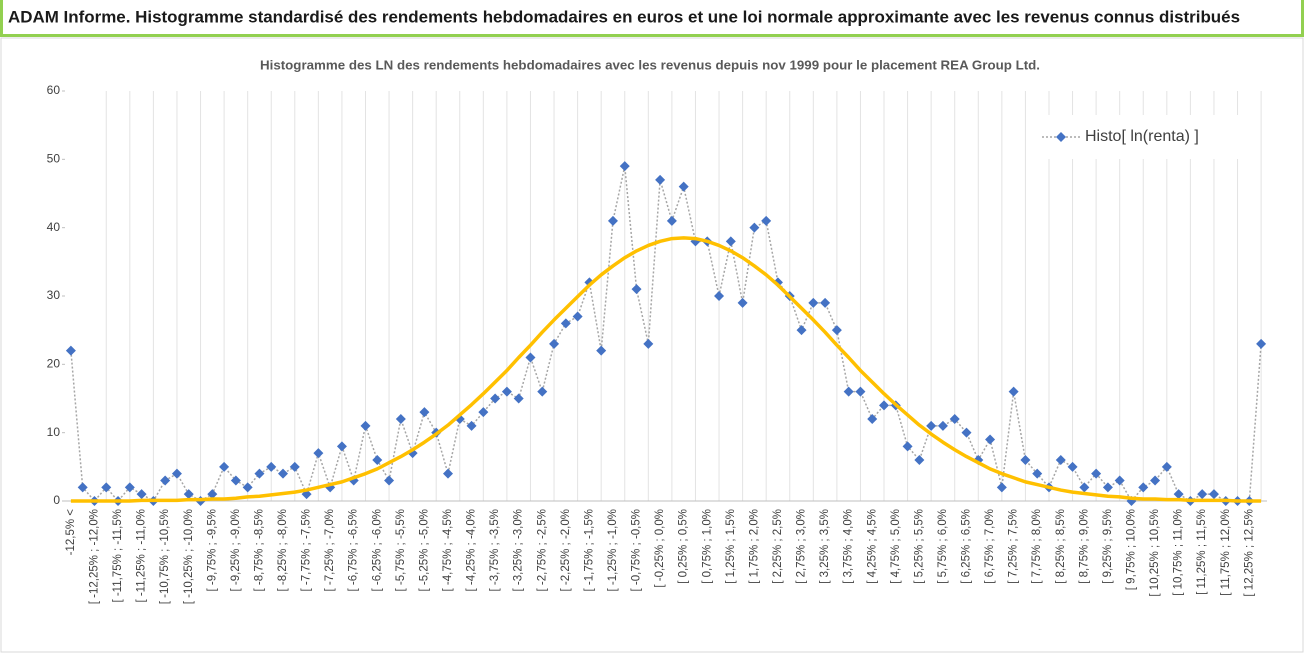 Image resolution: width=1304 pixels, height=653 pixels. Describe the element at coordinates (542, 550) in the screenshot. I see `x-tick-label: [ -2,75% ; -2,5%` at that location.